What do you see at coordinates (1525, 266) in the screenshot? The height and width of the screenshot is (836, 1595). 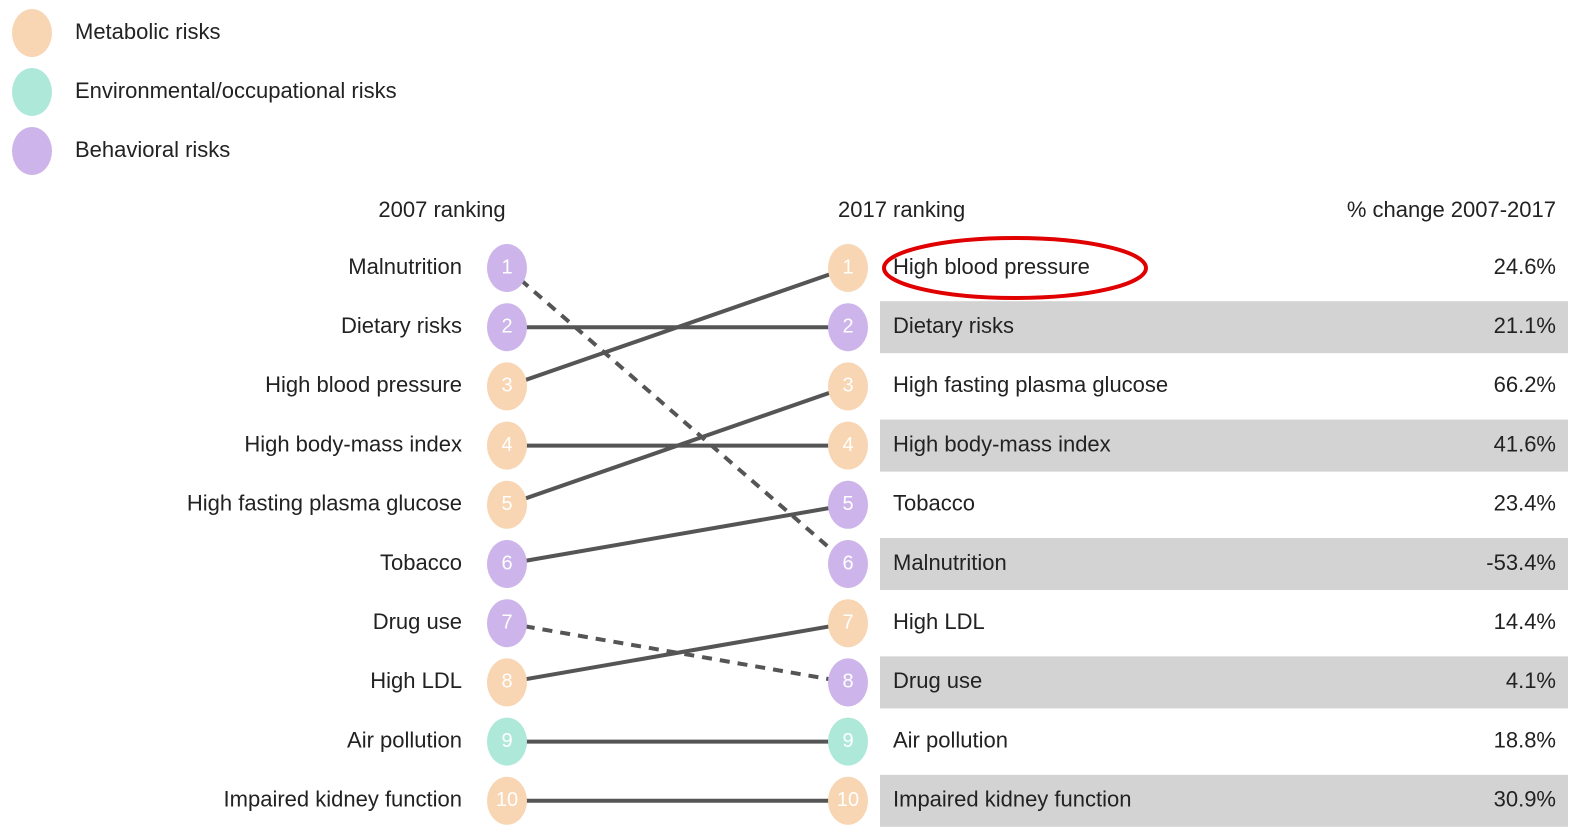 I see `percent-change: 24.6%` at bounding box center [1525, 266].